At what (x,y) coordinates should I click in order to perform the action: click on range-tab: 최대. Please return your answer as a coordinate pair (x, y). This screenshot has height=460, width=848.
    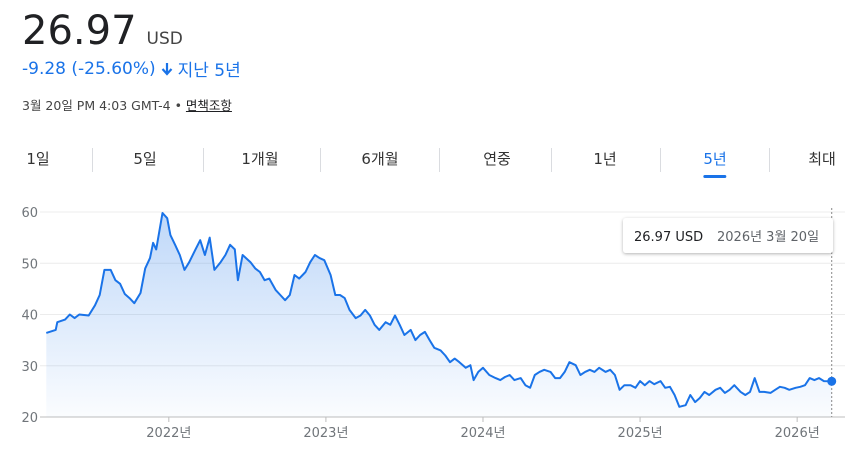
    Looking at the image, I should click on (822, 159).